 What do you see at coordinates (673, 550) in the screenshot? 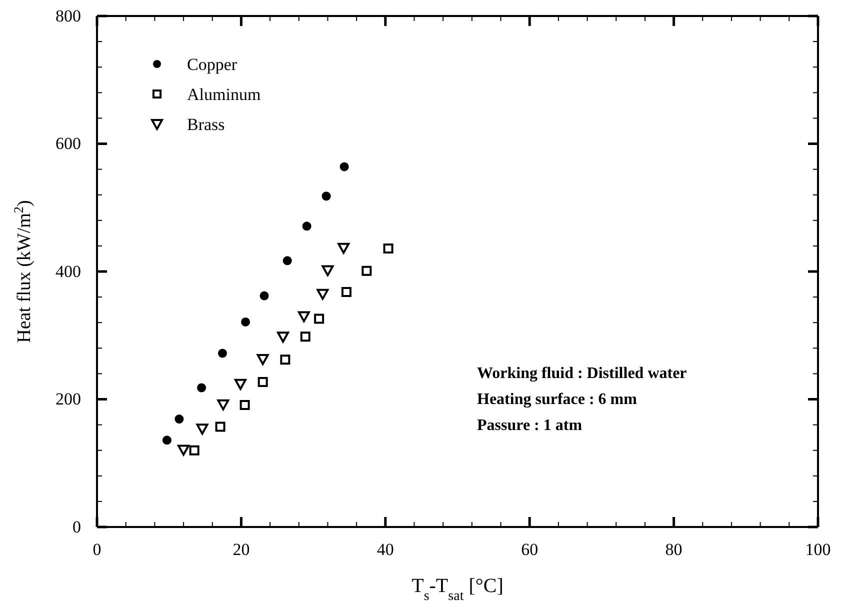
I see `x-tick-label: 80` at bounding box center [673, 550].